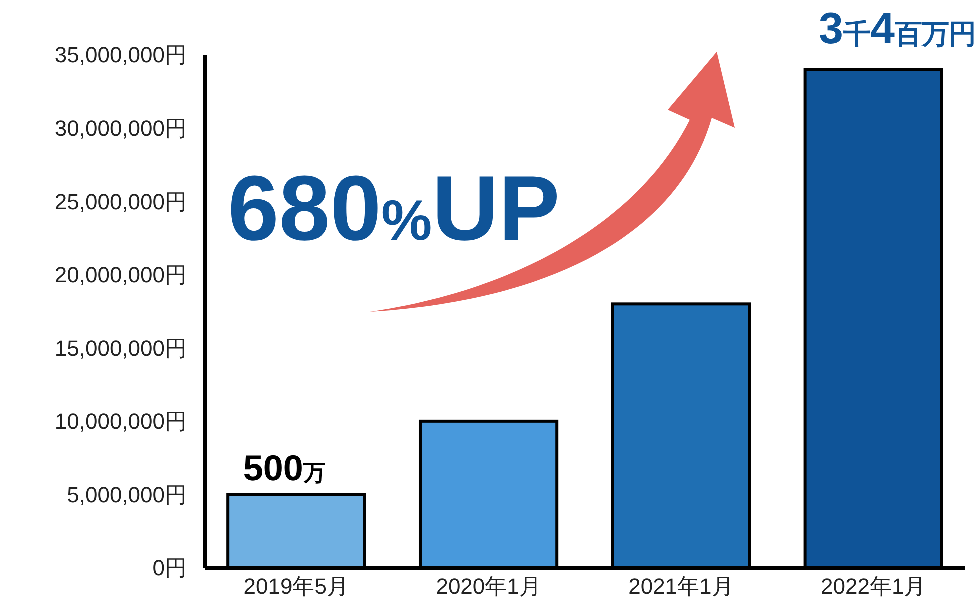 The width and height of the screenshot is (980, 605). I want to click on x-tick-label: 2022年1月, so click(873, 586).